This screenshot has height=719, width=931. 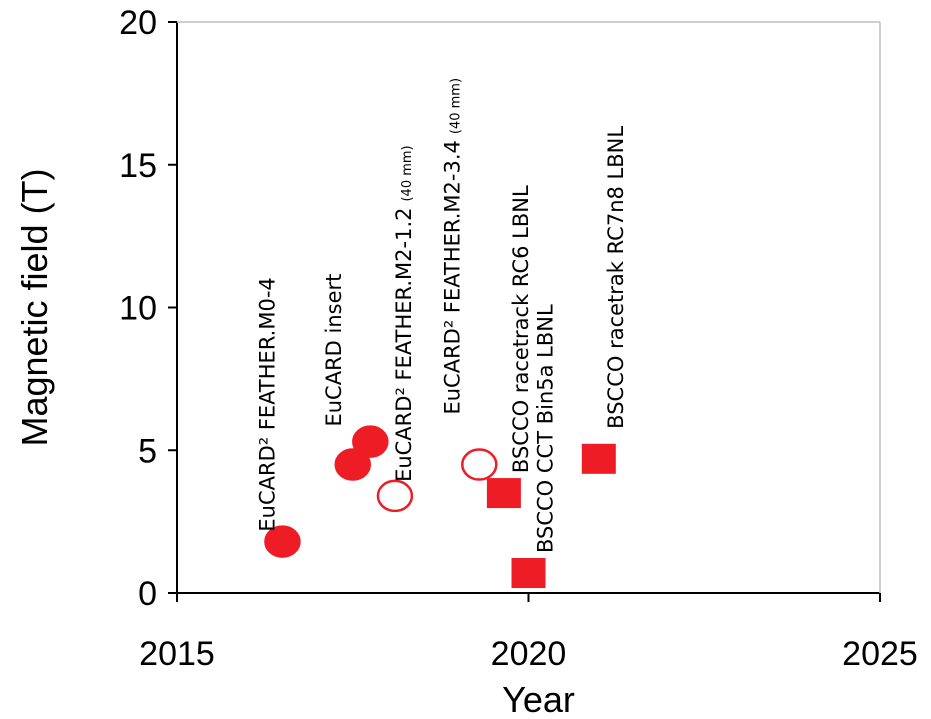 I want to click on y-tick-label: 10, so click(x=138, y=309).